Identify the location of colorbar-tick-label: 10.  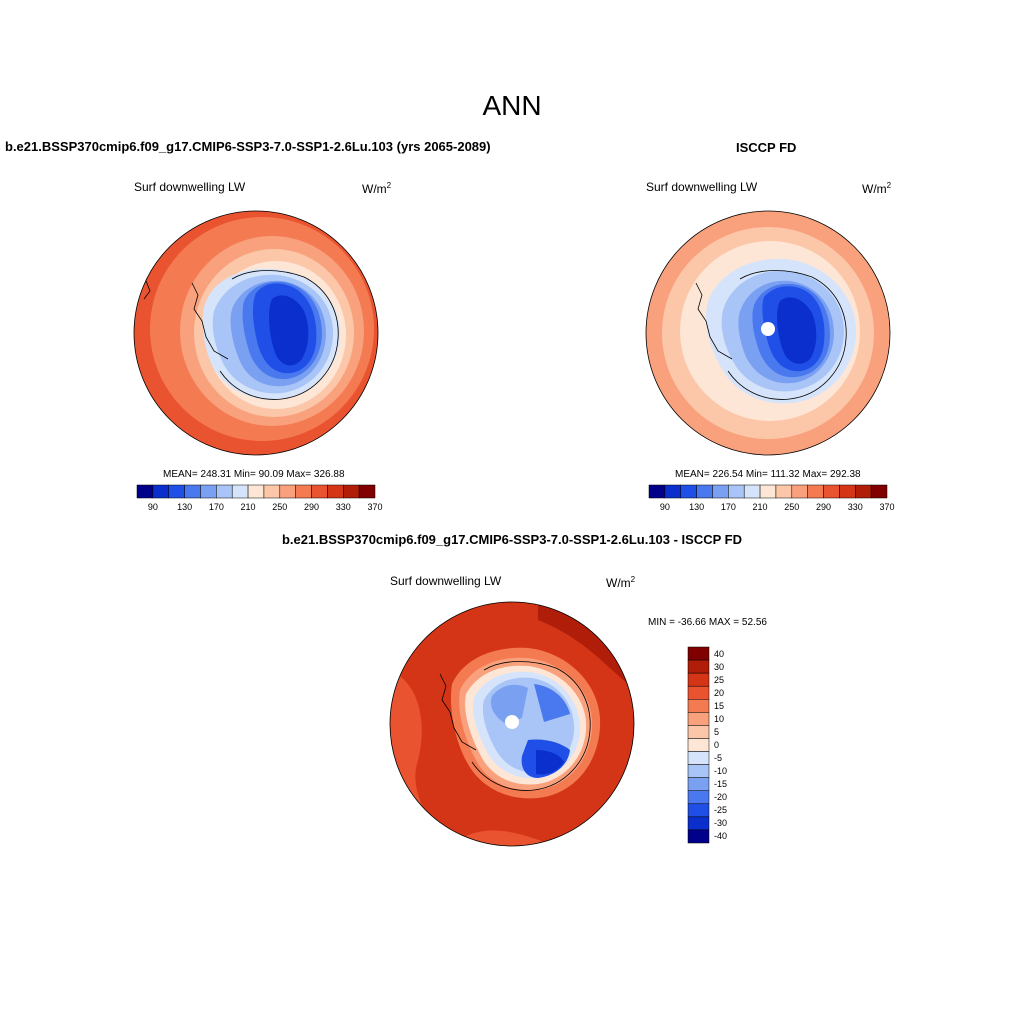
(719, 718).